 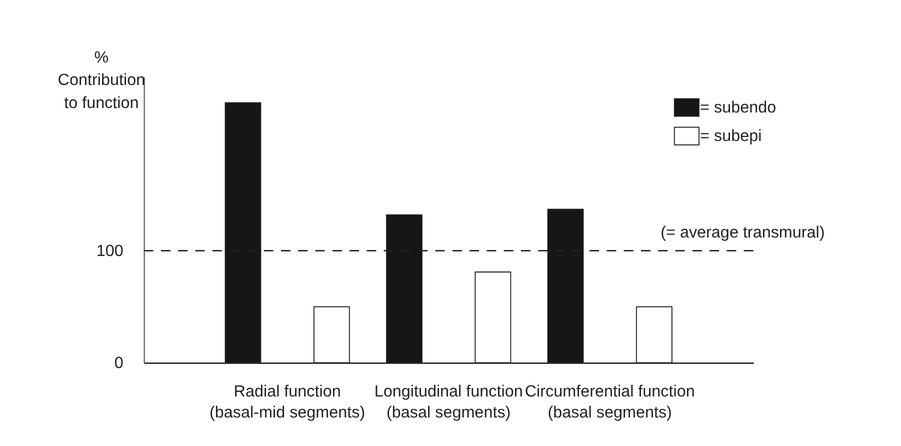 What do you see at coordinates (288, 402) in the screenshot?
I see `x-tick-label: Radial function (basal-mid segments)` at bounding box center [288, 402].